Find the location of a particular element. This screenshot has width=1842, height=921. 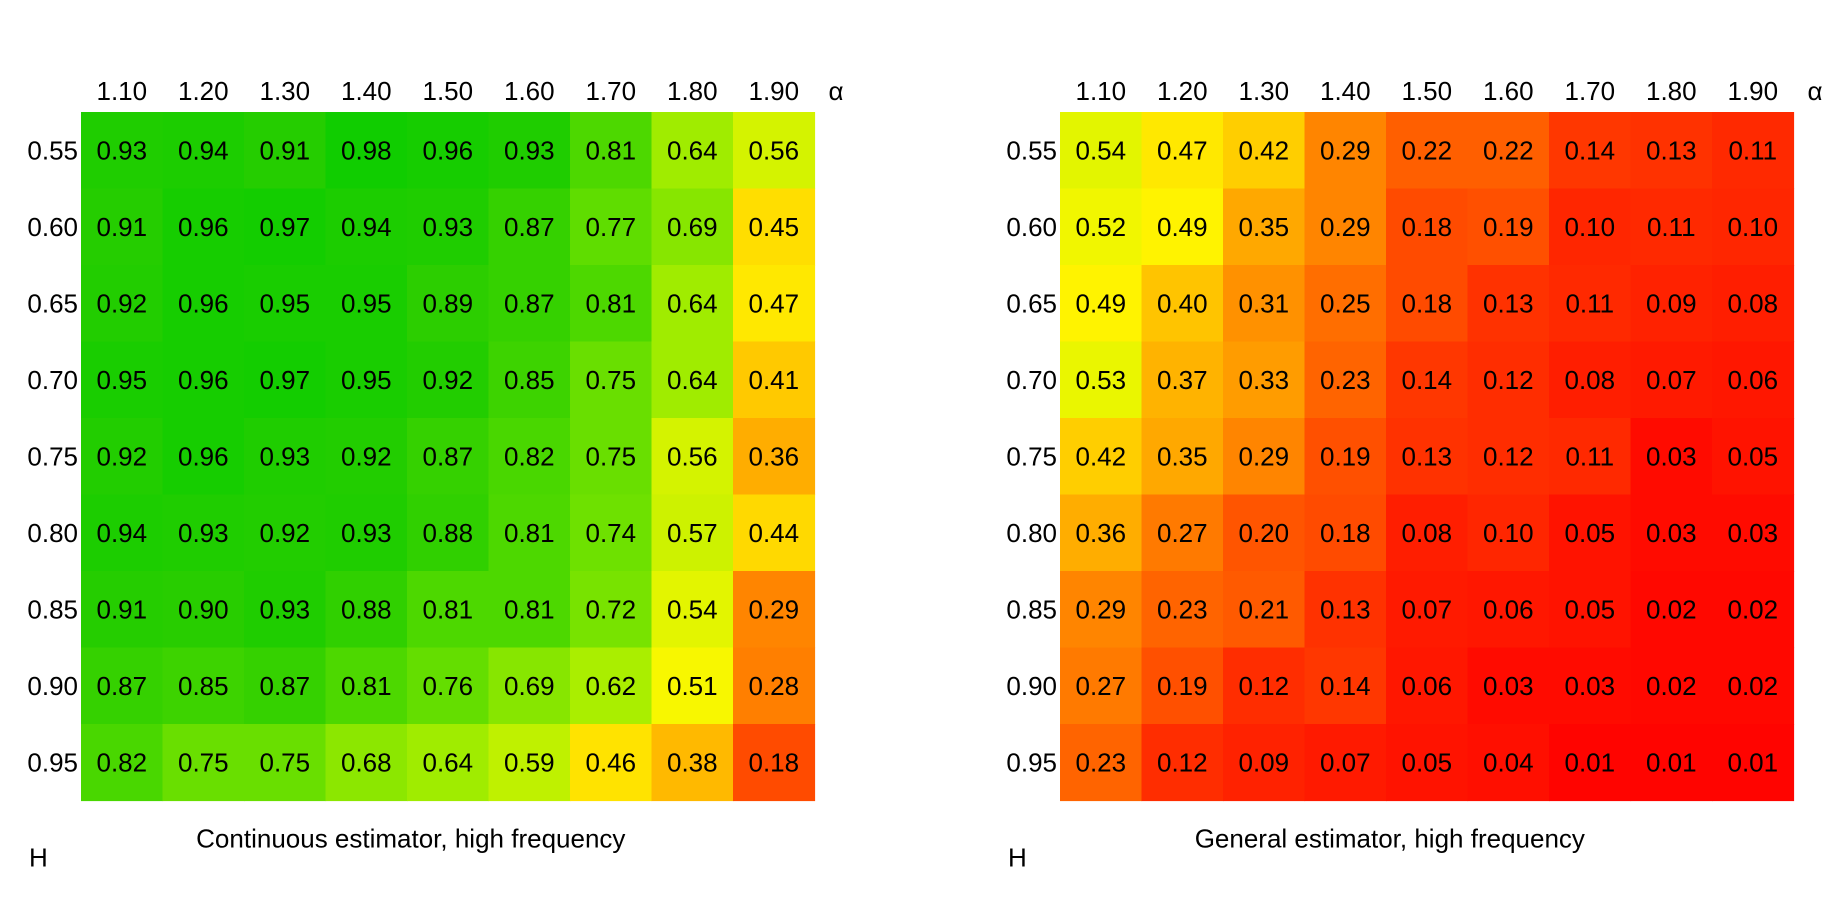

cell-value-label: 0.75 is located at coordinates (610, 380).